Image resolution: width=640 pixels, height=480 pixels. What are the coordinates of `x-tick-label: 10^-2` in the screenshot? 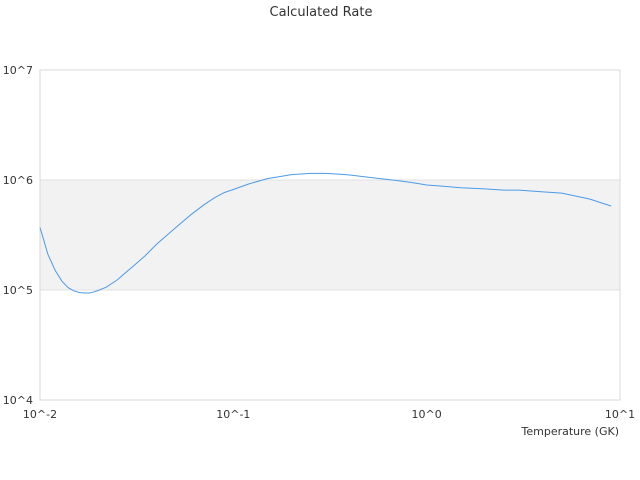 It's located at (40, 414).